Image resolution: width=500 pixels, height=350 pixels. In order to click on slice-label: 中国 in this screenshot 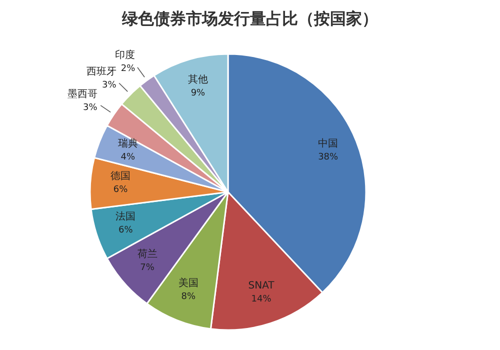, I will do `click(328, 143)`.